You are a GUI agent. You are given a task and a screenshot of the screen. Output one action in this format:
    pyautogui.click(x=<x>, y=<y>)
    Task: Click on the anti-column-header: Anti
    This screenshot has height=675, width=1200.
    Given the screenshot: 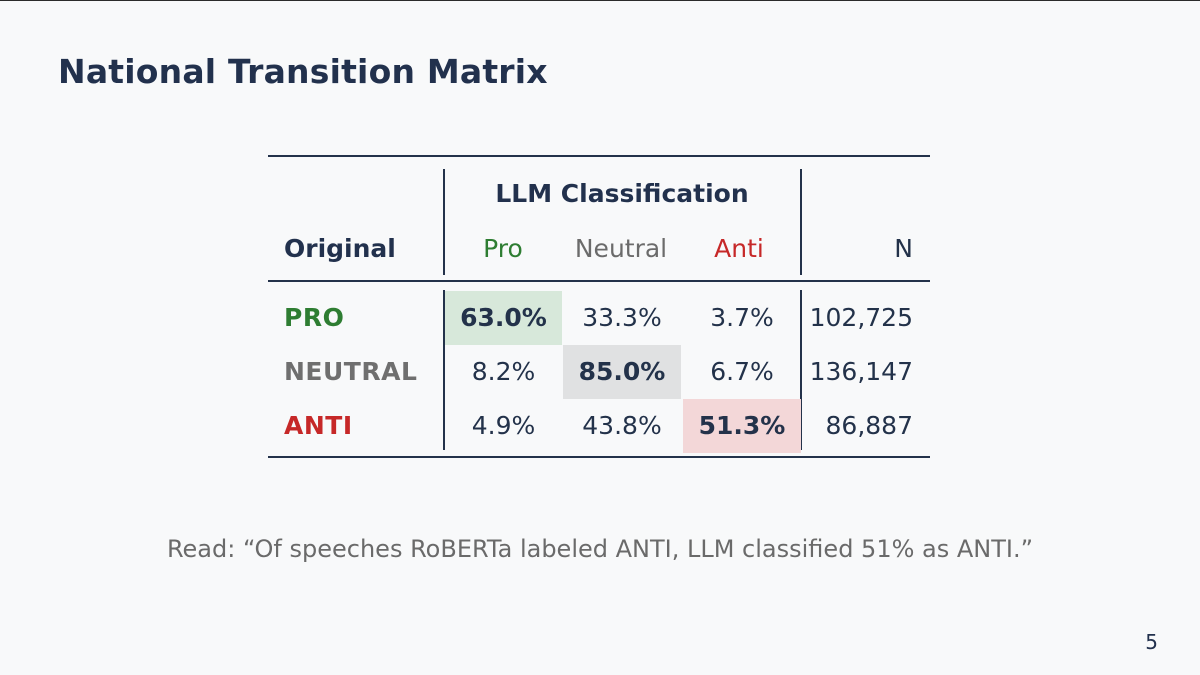 What is the action you would take?
    pyautogui.click(x=739, y=248)
    